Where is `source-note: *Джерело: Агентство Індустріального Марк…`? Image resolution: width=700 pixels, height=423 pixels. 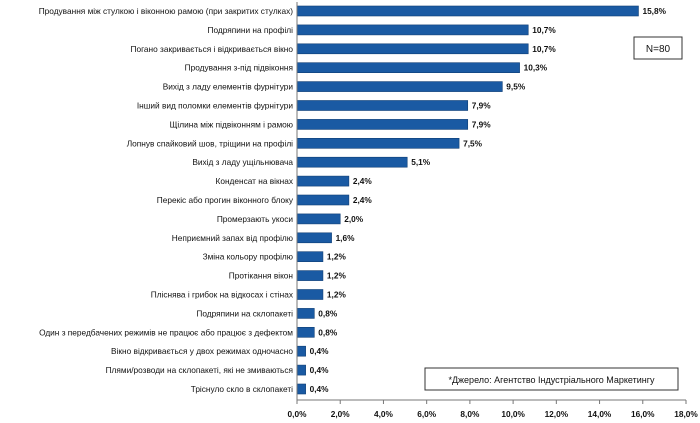 source-note: *Джерело: Агентство Індустріального Марк… is located at coordinates (551, 380).